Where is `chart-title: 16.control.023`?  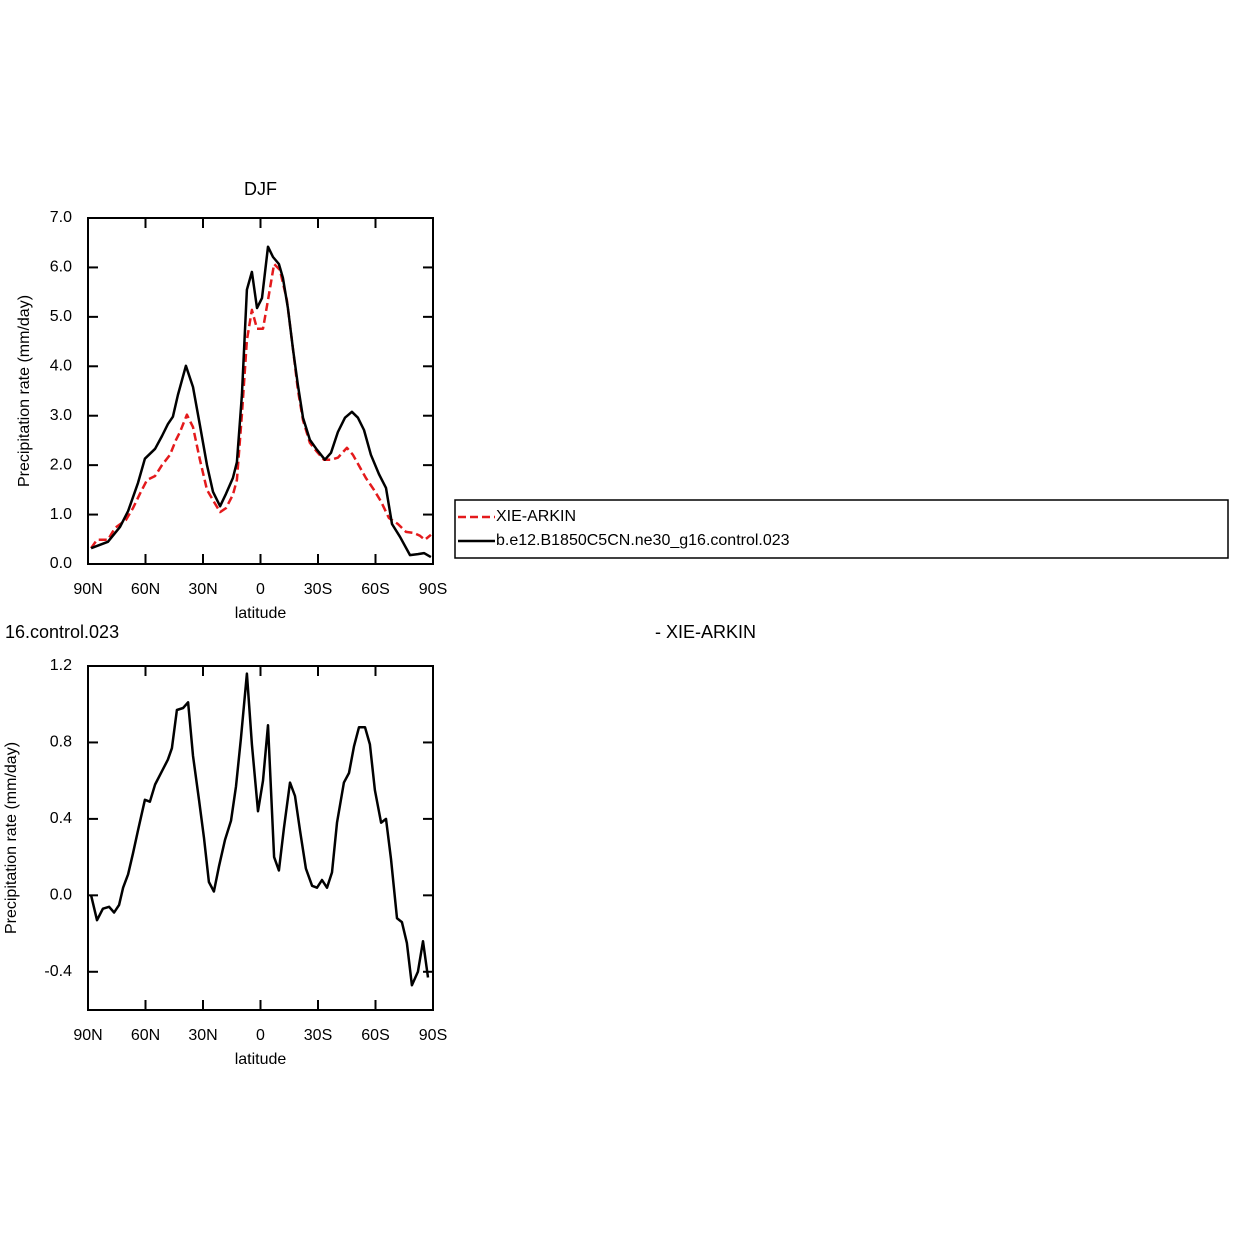 chart-title: 16.control.023 is located at coordinates (62, 632).